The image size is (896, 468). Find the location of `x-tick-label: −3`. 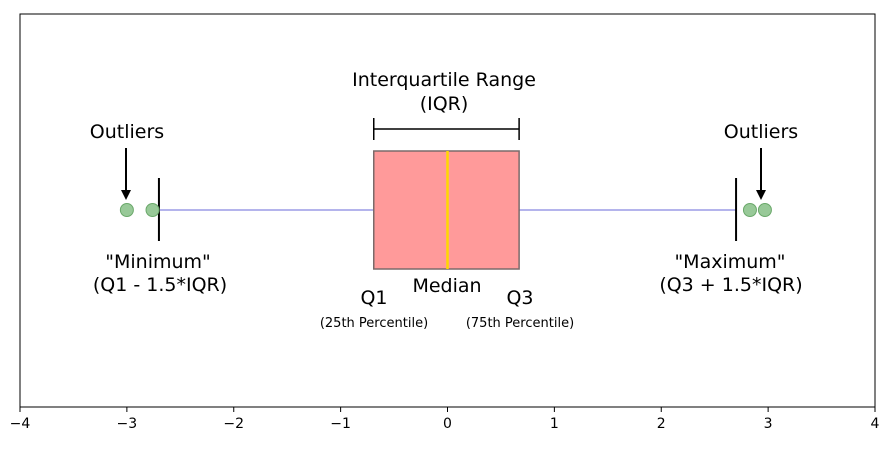

x-tick-label: −3 is located at coordinates (127, 424).